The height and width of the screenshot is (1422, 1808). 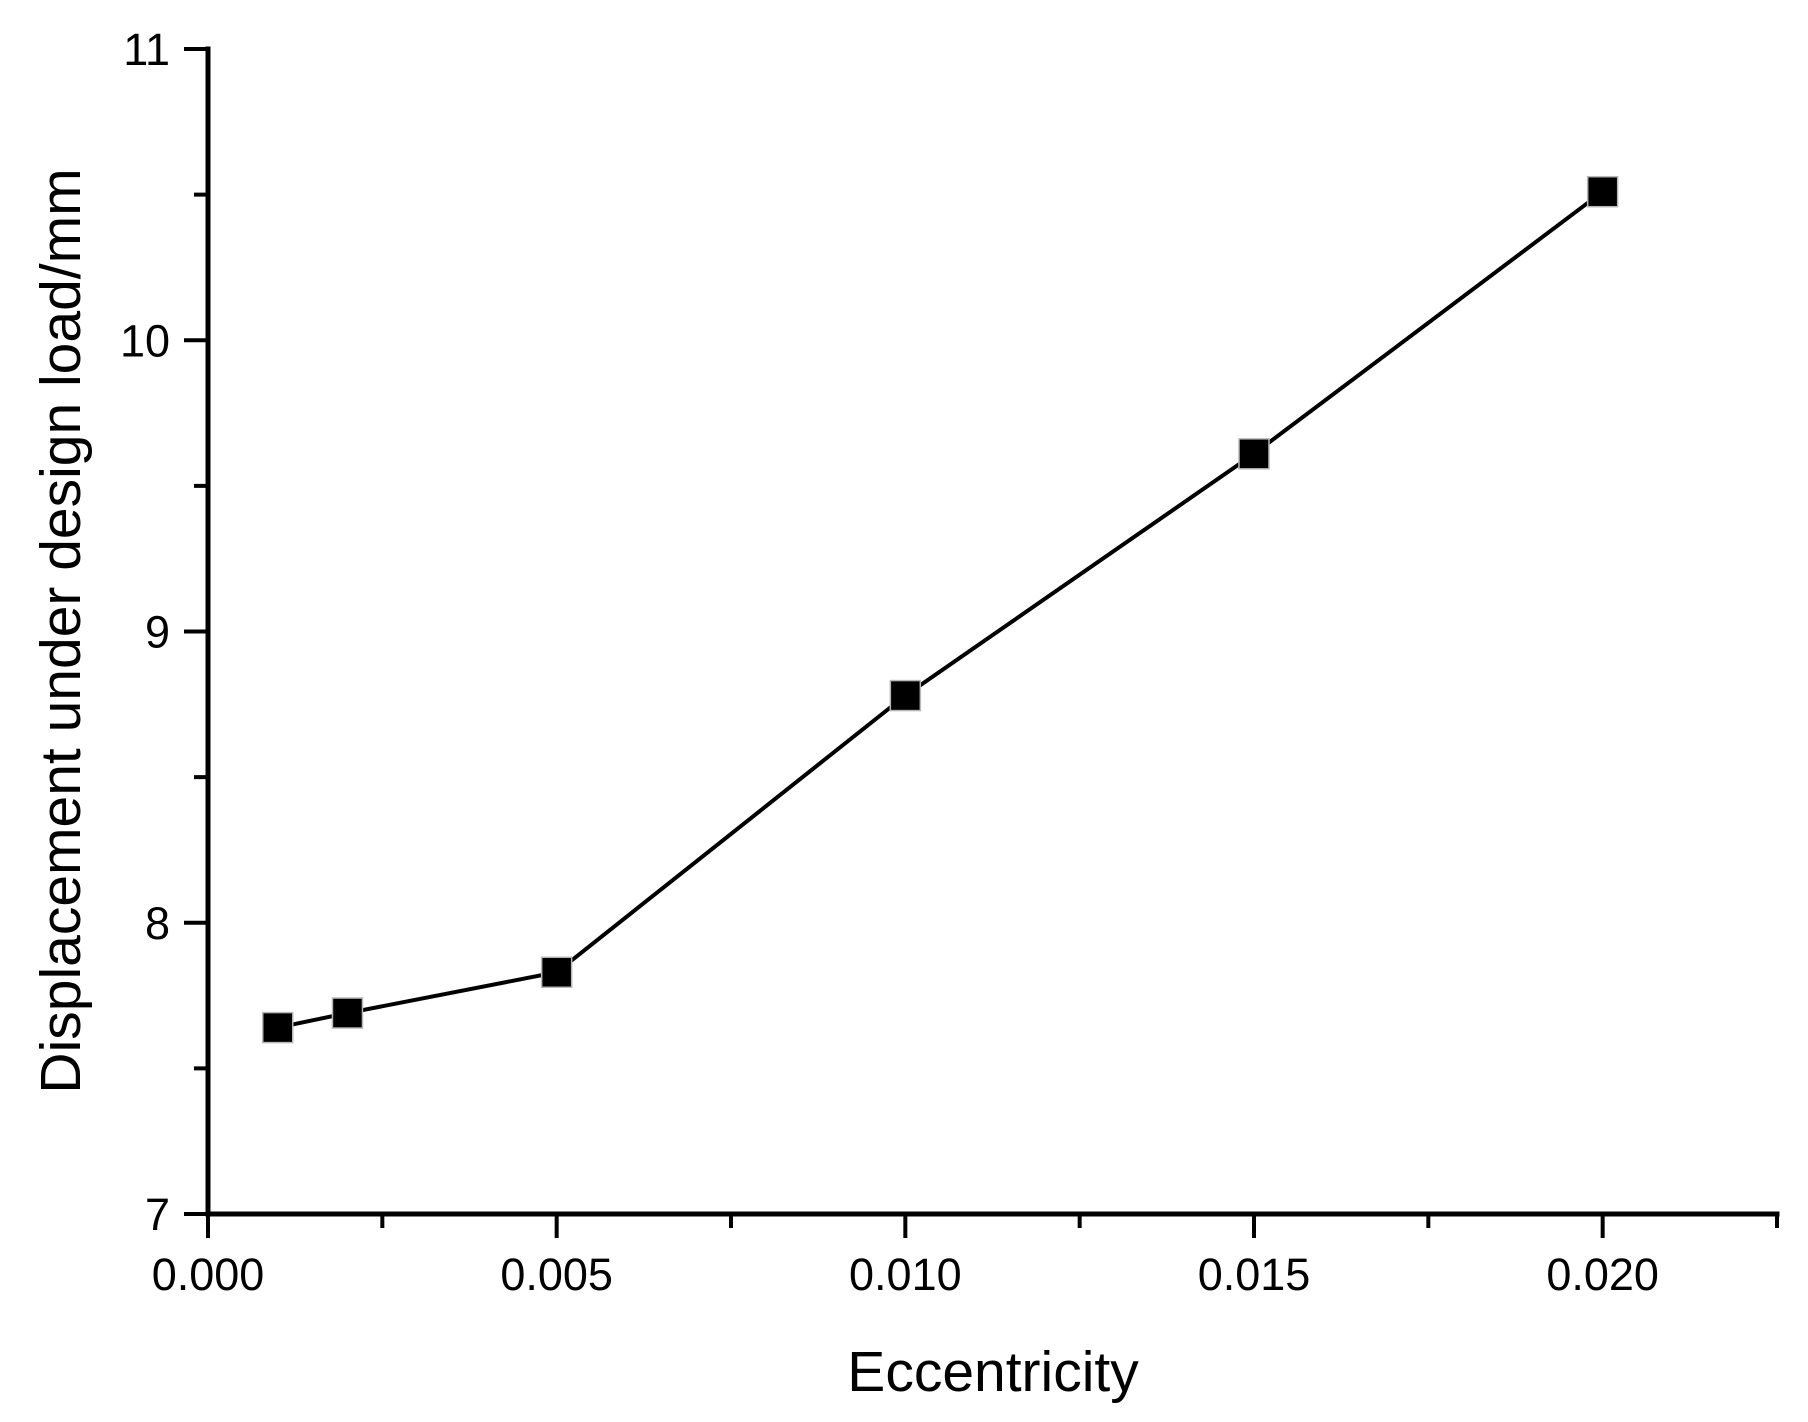 What do you see at coordinates (1602, 1274) in the screenshot?
I see `x-tick-label: 0.020` at bounding box center [1602, 1274].